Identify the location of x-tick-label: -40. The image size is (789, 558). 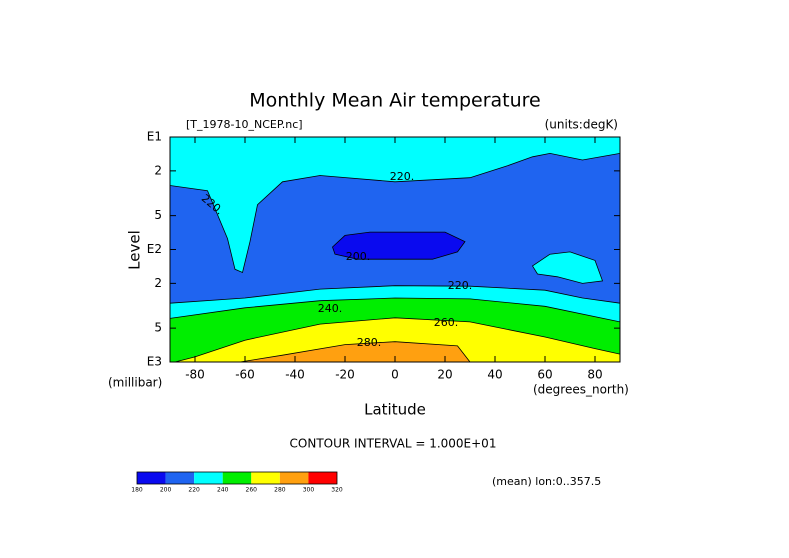
(295, 375).